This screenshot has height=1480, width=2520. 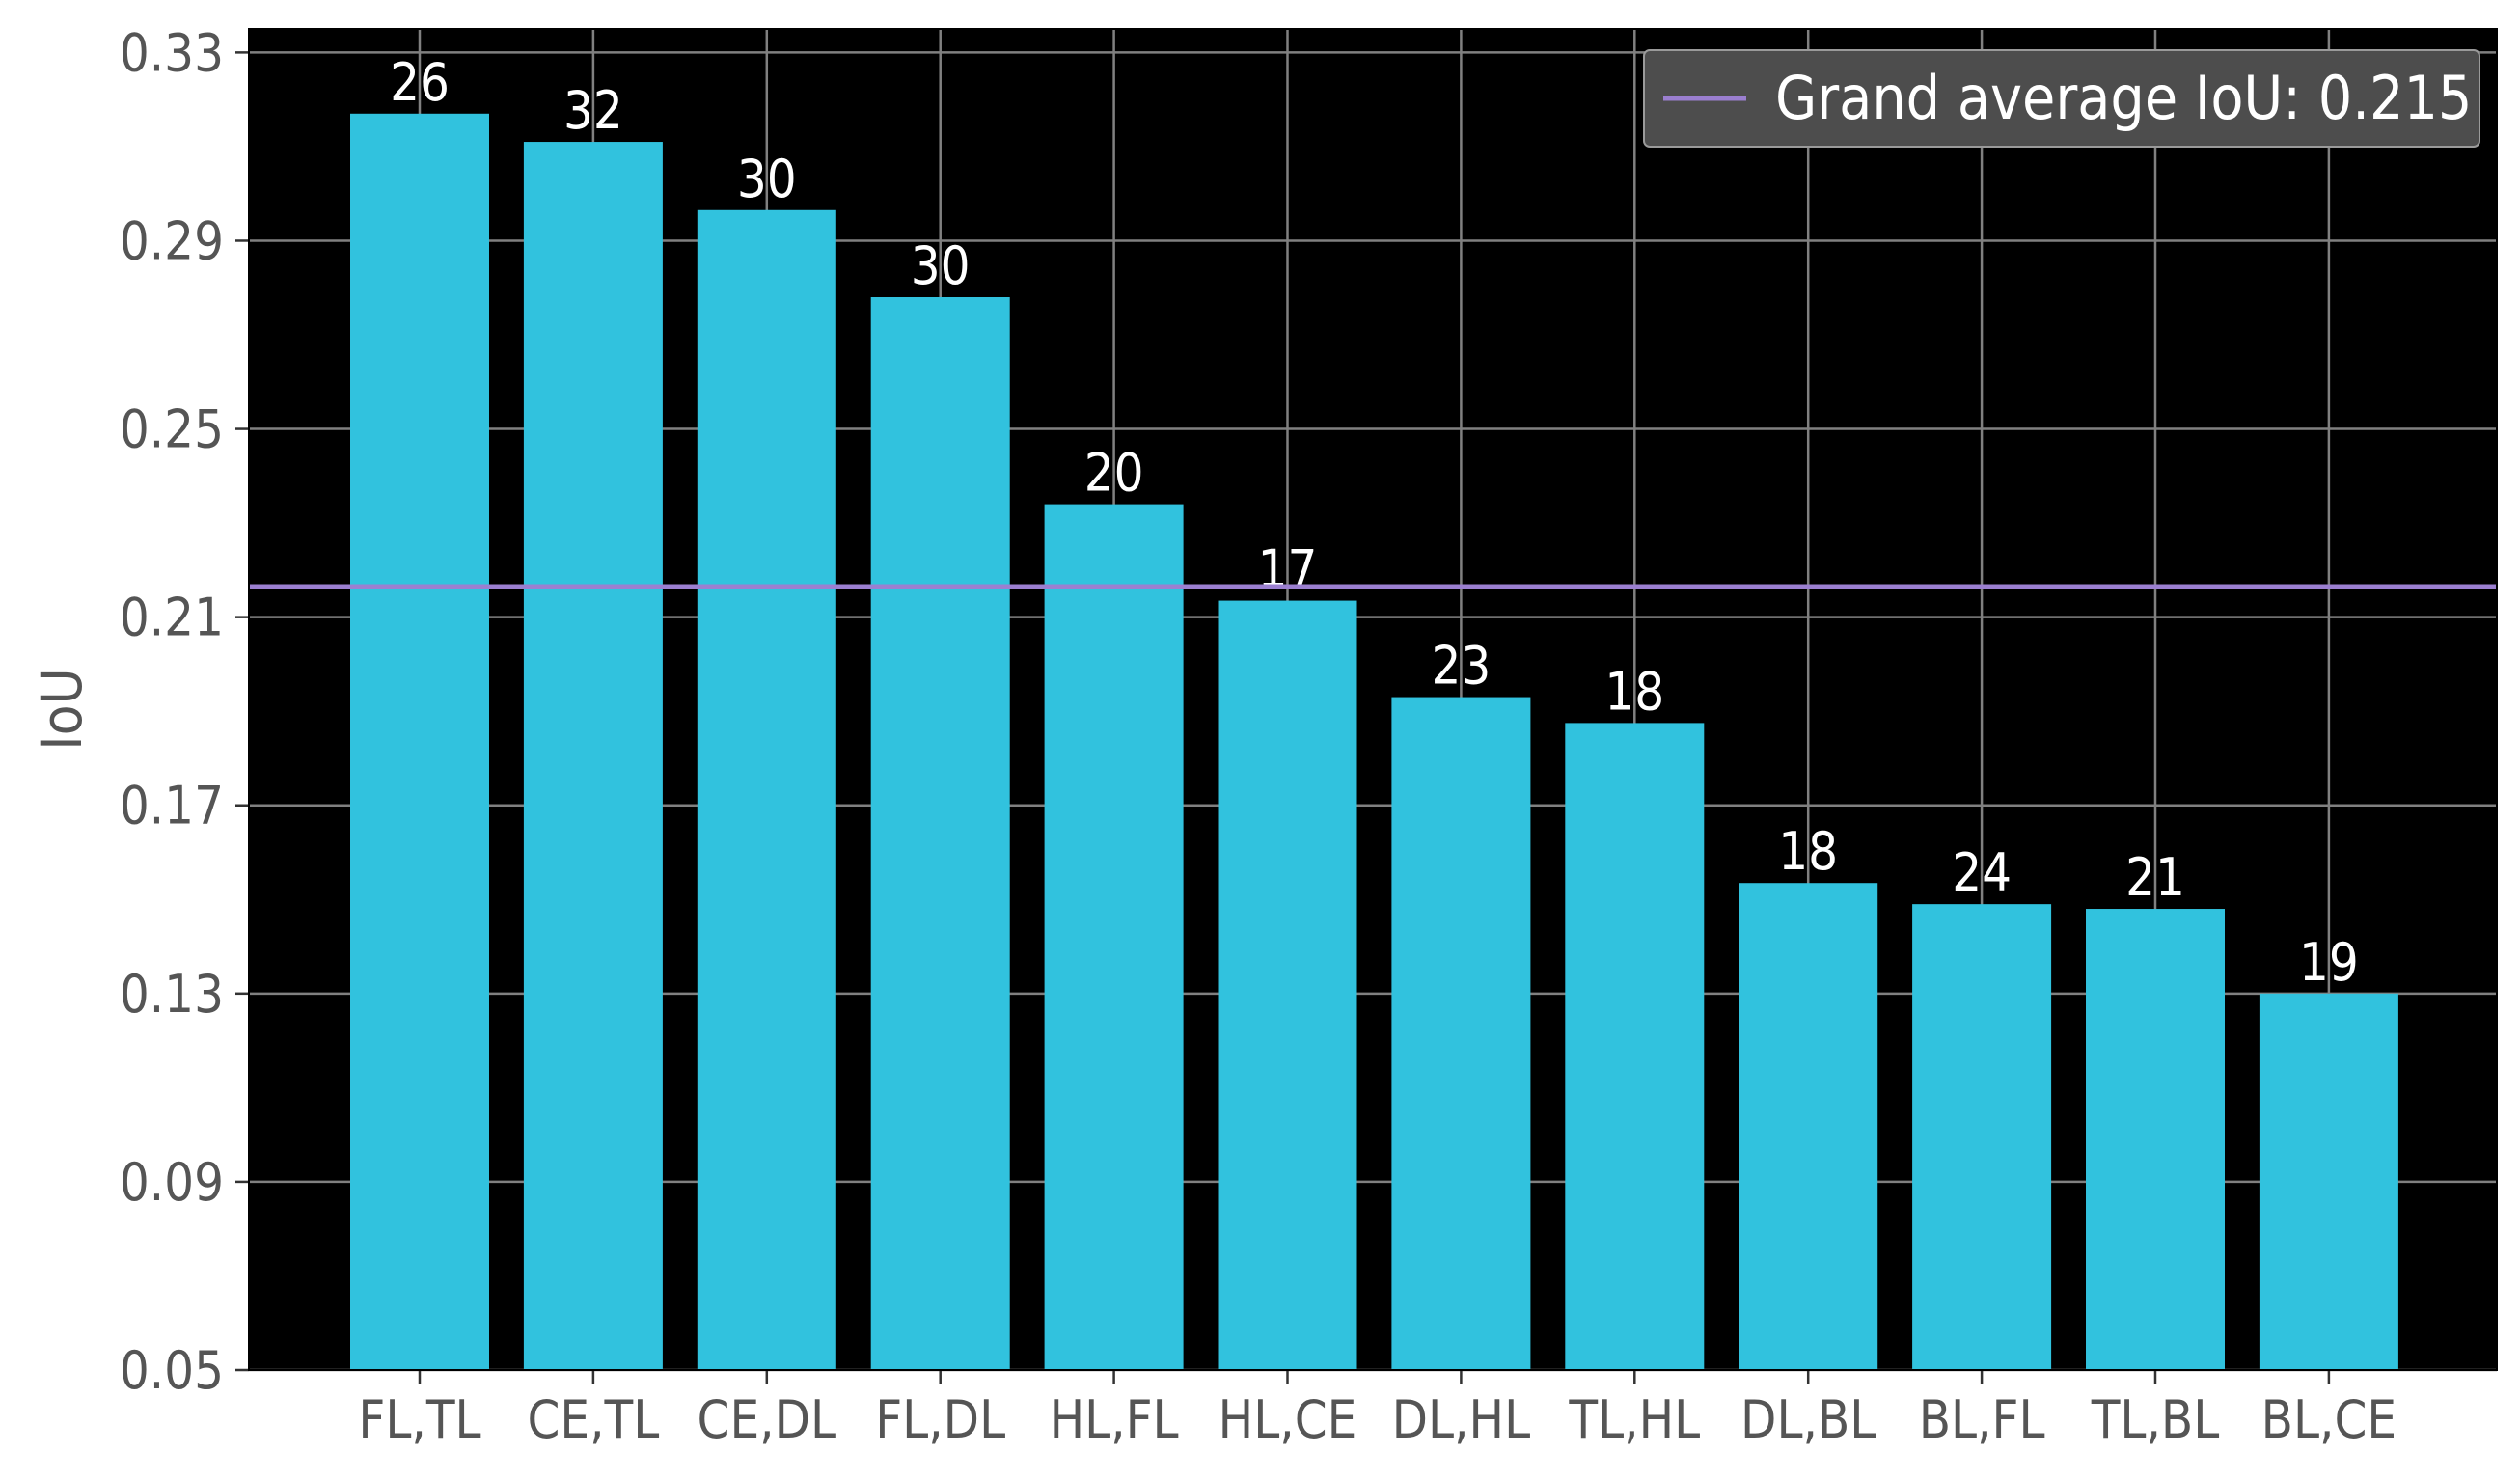 What do you see at coordinates (1634, 1419) in the screenshot?
I see `x-tick-label: TL,HL` at bounding box center [1634, 1419].